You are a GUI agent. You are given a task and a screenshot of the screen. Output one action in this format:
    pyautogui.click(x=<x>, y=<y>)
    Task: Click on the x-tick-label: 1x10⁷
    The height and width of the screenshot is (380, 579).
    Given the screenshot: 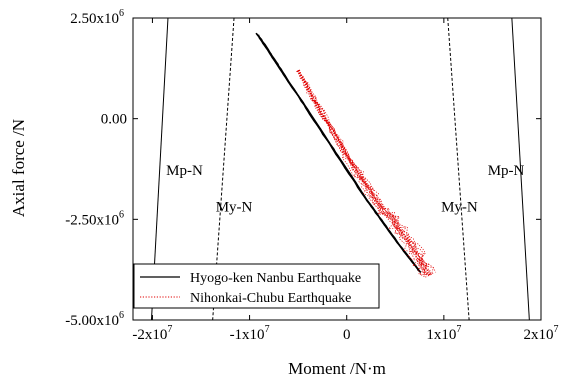 What is the action you would take?
    pyautogui.click(x=443, y=333)
    